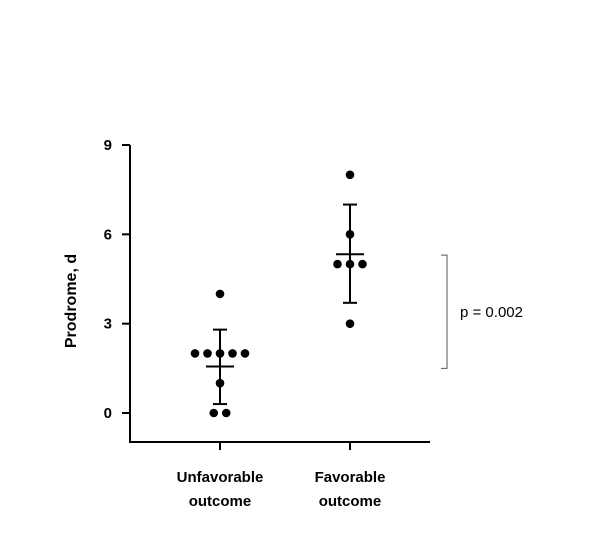 The width and height of the screenshot is (600, 549). I want to click on y-axis-label: Prodrome, d, so click(71, 301).